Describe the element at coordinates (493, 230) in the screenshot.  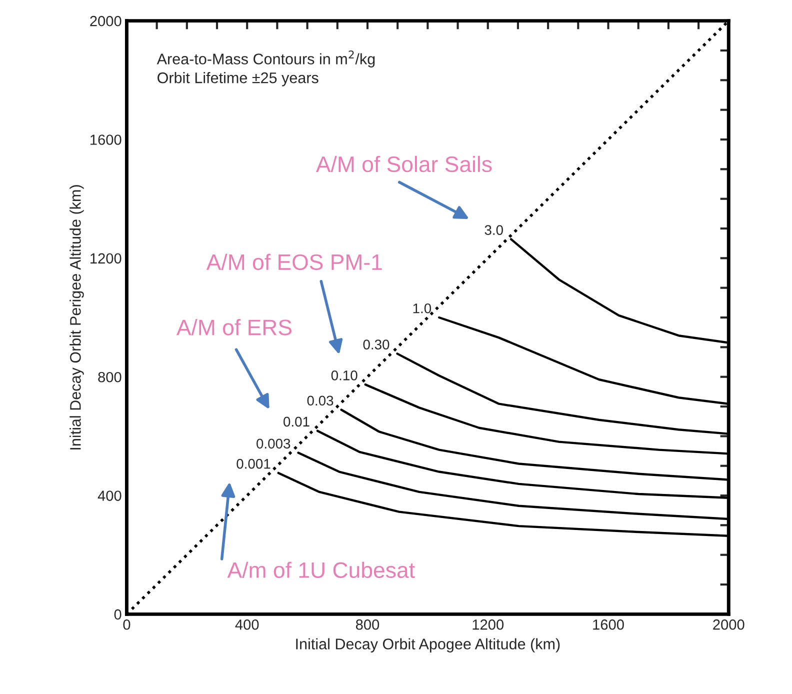
I see `series-label: 3.0` at that location.